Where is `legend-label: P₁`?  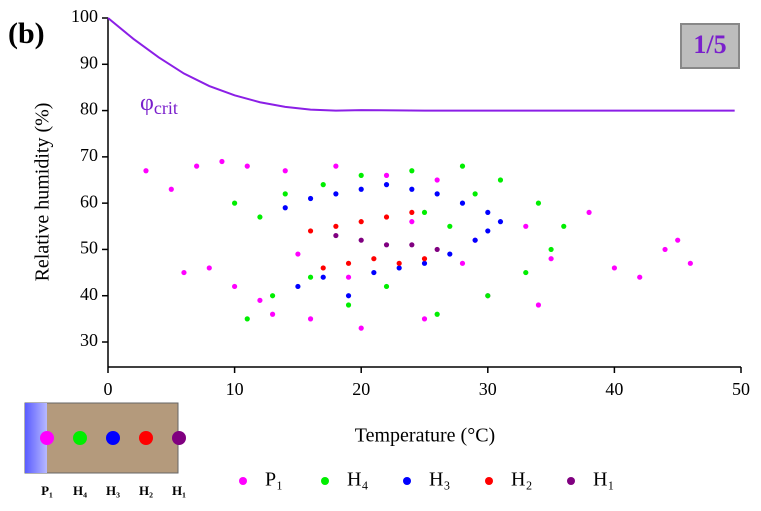
legend-label: P₁ is located at coordinates (274, 480).